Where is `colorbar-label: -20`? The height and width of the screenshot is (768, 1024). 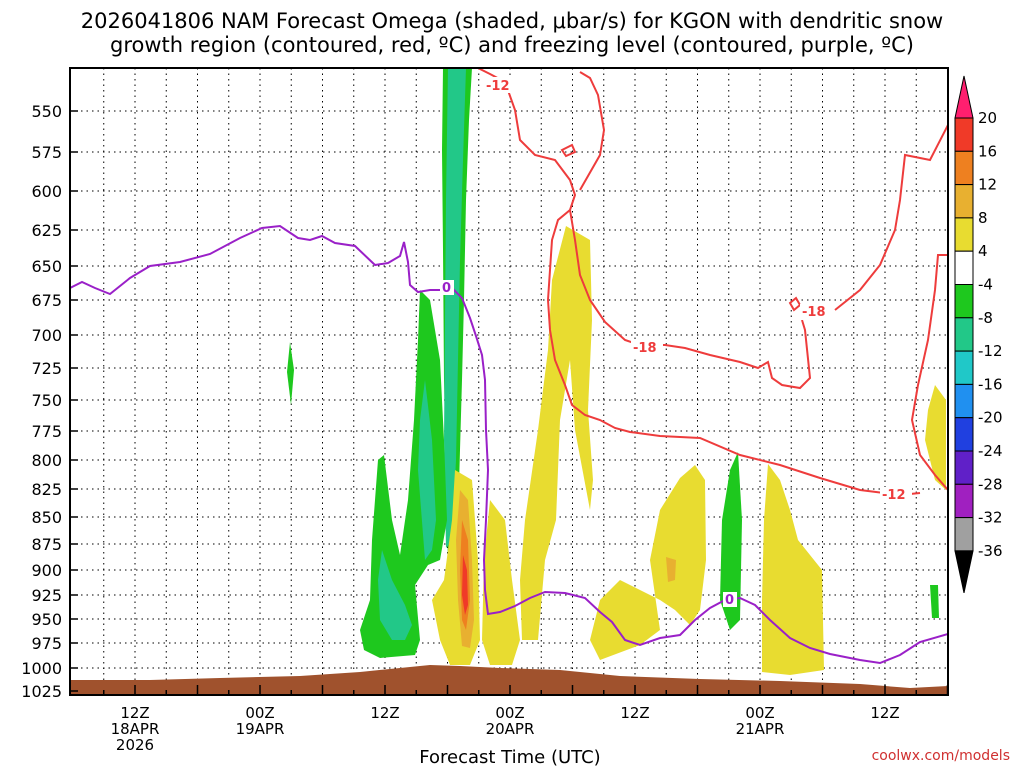 colorbar-label: -20 is located at coordinates (990, 418).